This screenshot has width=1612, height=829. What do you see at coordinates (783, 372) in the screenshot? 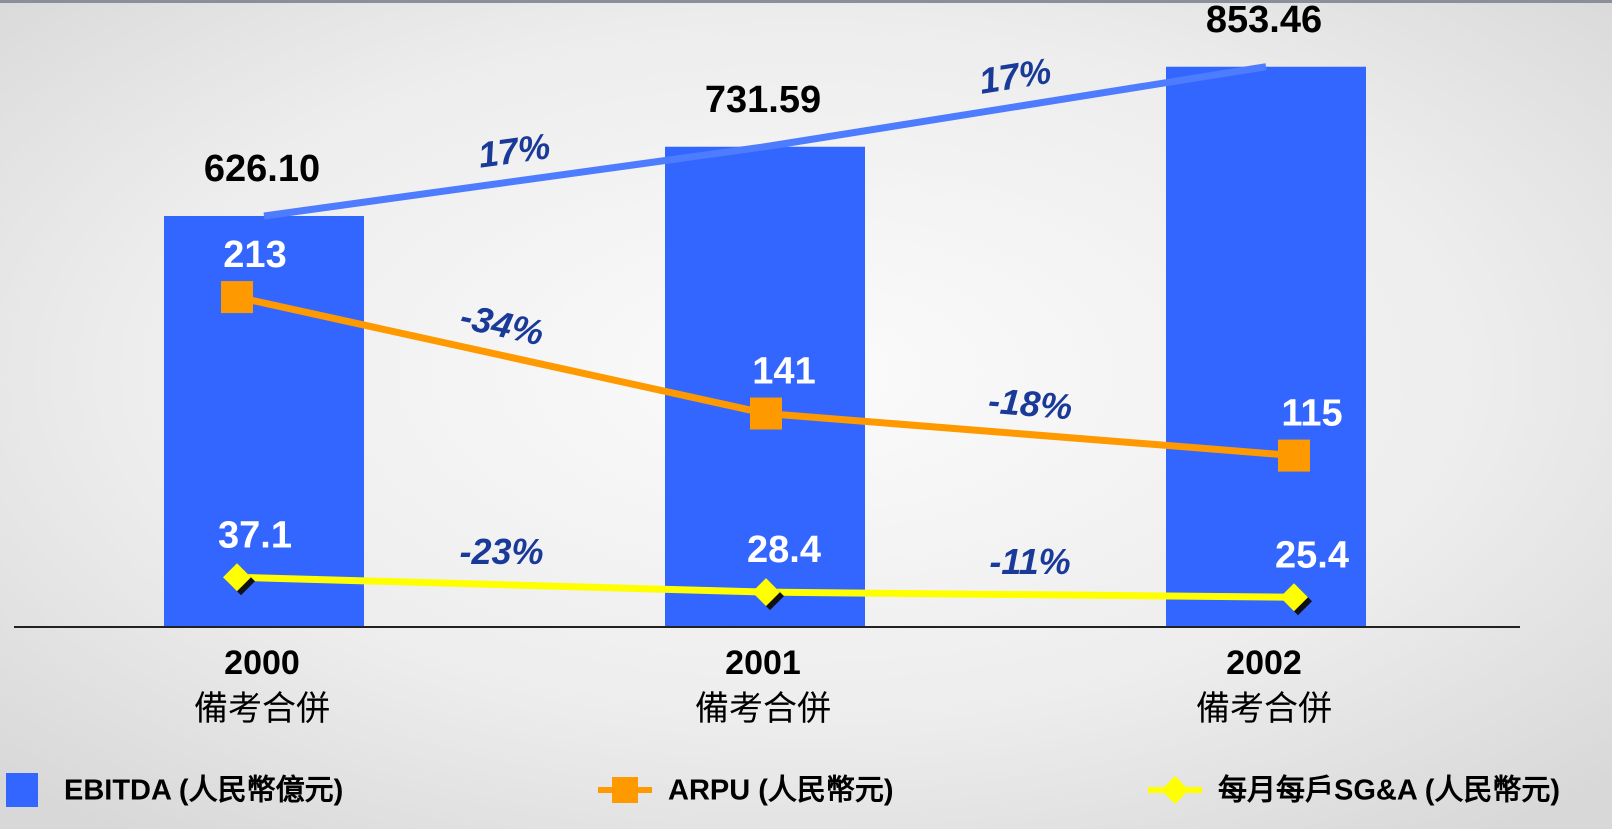
I see `data-label: 141` at bounding box center [783, 372].